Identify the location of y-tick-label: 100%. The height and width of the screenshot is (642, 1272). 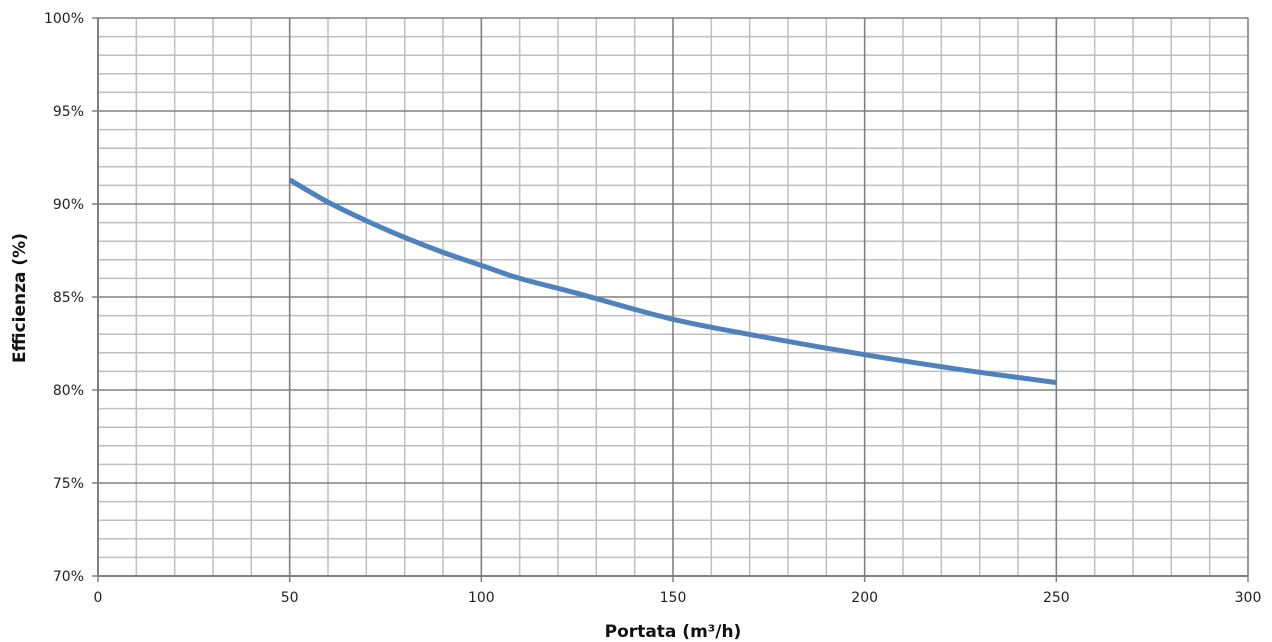
(64, 19).